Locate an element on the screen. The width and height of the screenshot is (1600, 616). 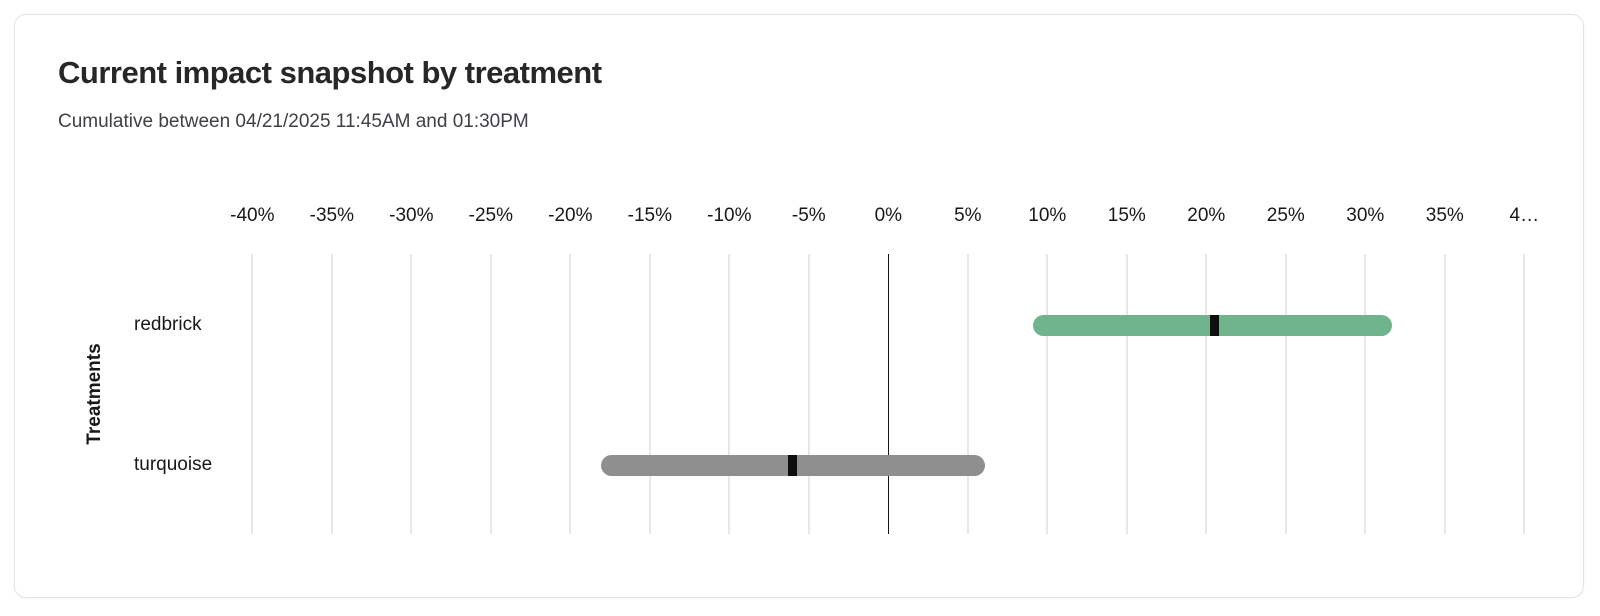
x-tick-label: 20% is located at coordinates (1206, 215).